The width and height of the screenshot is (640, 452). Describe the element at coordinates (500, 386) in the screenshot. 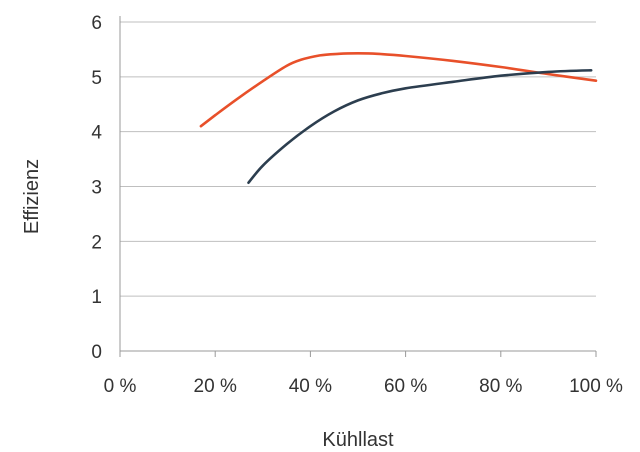

I see `x-tick-label: 80 %` at that location.